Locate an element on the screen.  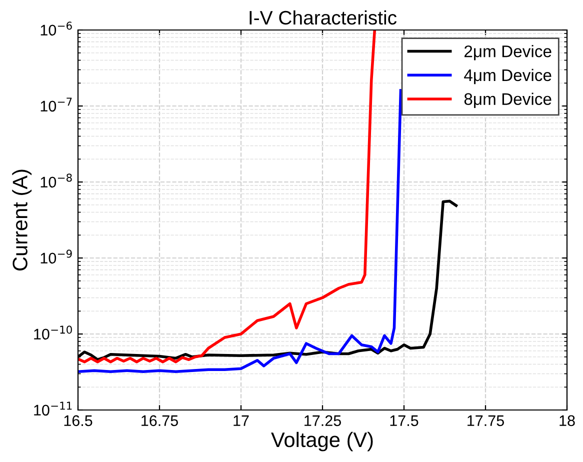
y-tick-label: 10$^{−6}$ is located at coordinates (56, 29).